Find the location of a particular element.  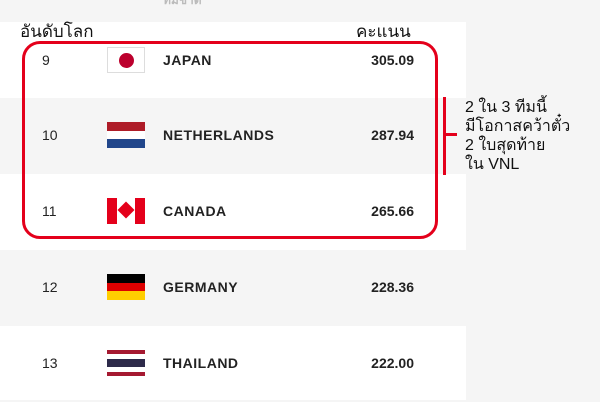

table-row: 12 GERMANY 228.36 is located at coordinates (233, 288).